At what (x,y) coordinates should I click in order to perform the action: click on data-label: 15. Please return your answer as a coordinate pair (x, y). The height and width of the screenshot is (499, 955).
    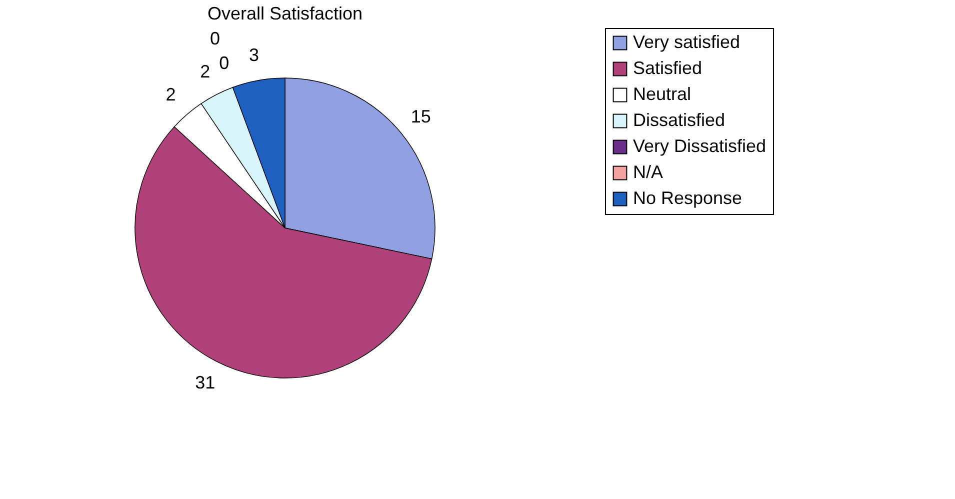
    Looking at the image, I should click on (420, 116).